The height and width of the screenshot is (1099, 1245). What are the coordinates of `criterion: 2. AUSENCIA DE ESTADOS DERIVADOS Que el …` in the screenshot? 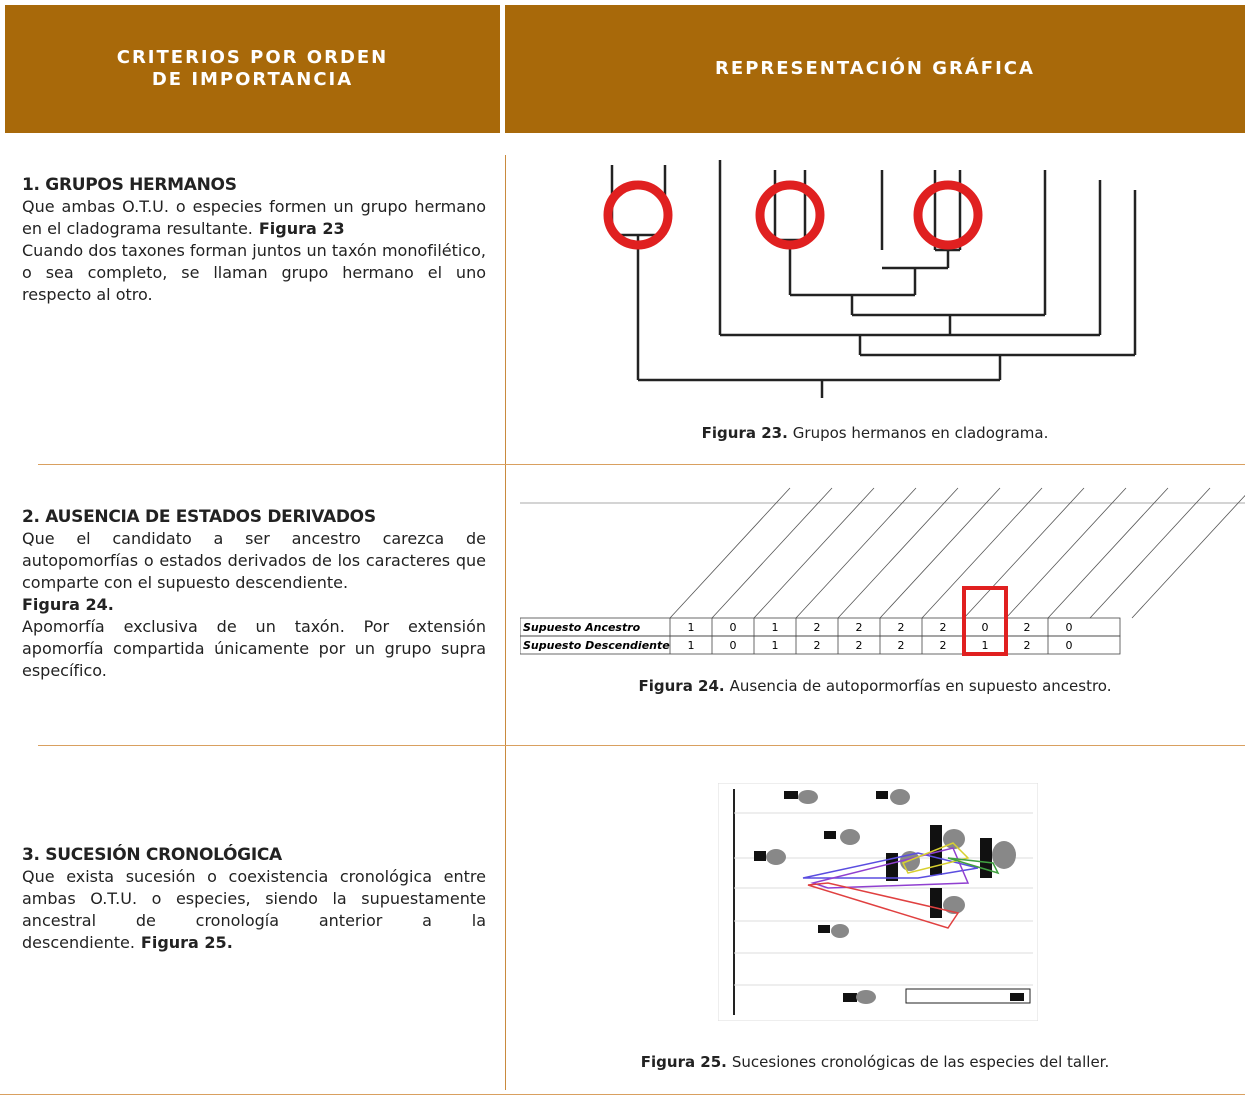 It's located at (254, 594).